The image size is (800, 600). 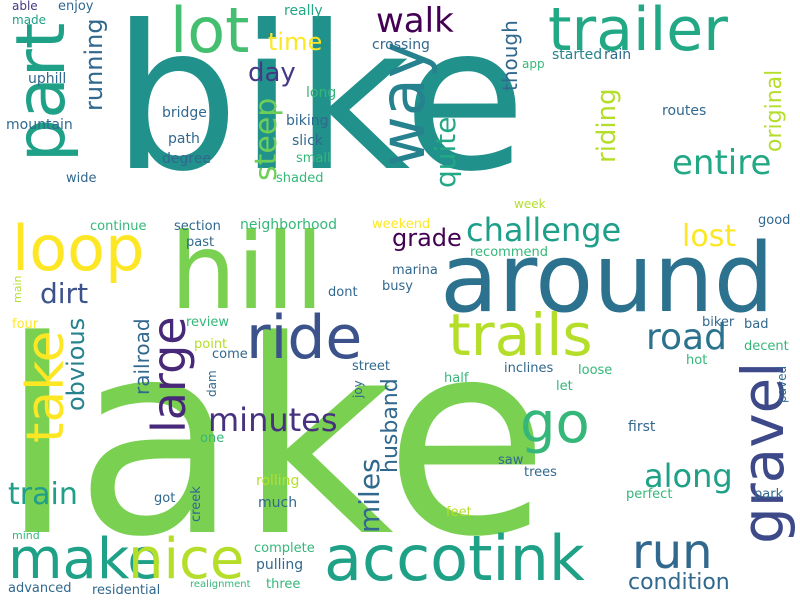 I want to click on word-grade: grade, so click(x=427, y=238).